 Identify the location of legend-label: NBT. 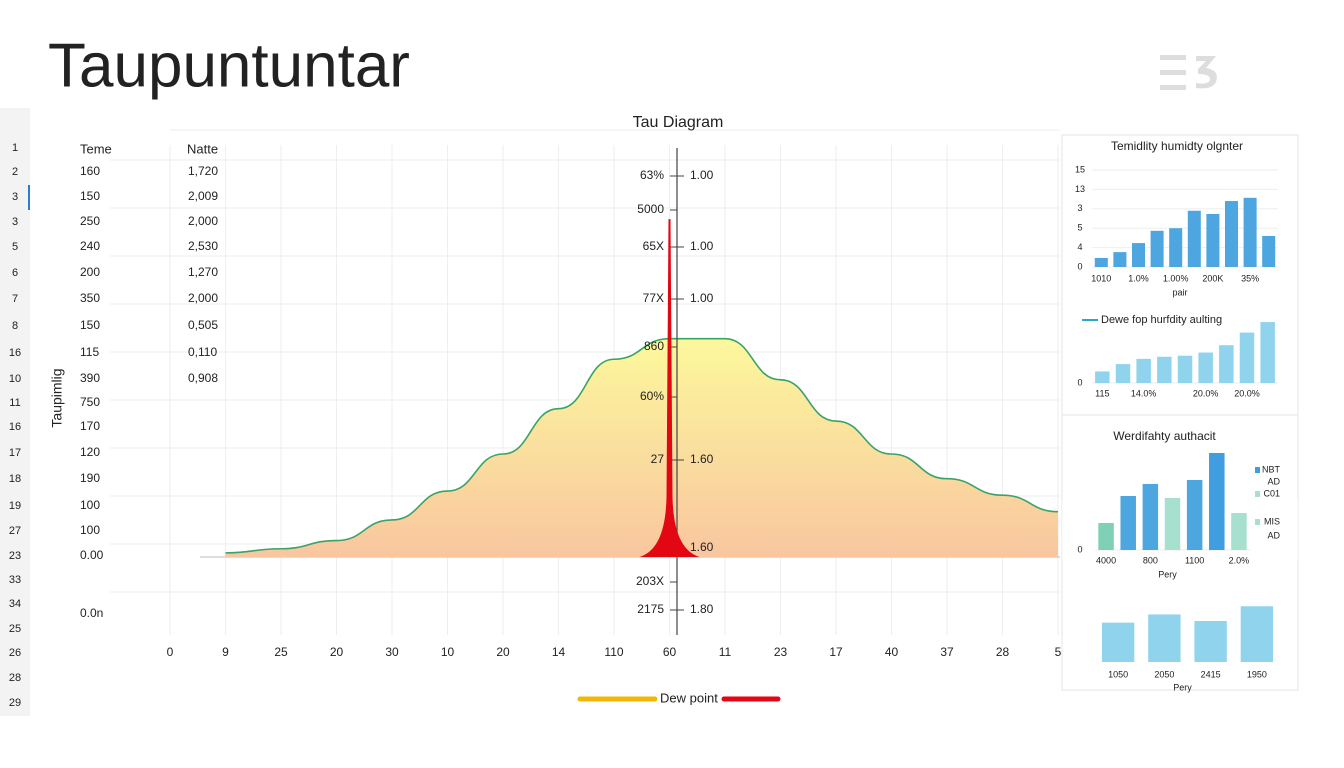
(1271, 469).